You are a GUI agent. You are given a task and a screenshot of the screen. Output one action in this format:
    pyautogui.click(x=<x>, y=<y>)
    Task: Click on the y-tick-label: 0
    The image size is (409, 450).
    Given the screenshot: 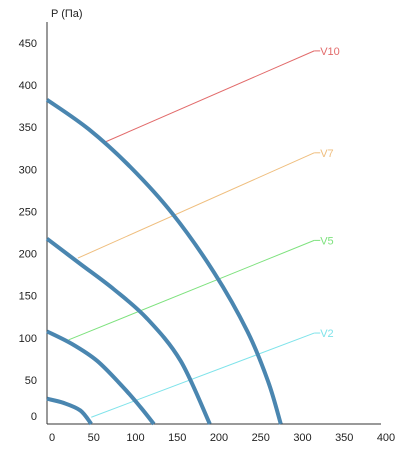 What is the action you would take?
    pyautogui.click(x=34, y=417)
    